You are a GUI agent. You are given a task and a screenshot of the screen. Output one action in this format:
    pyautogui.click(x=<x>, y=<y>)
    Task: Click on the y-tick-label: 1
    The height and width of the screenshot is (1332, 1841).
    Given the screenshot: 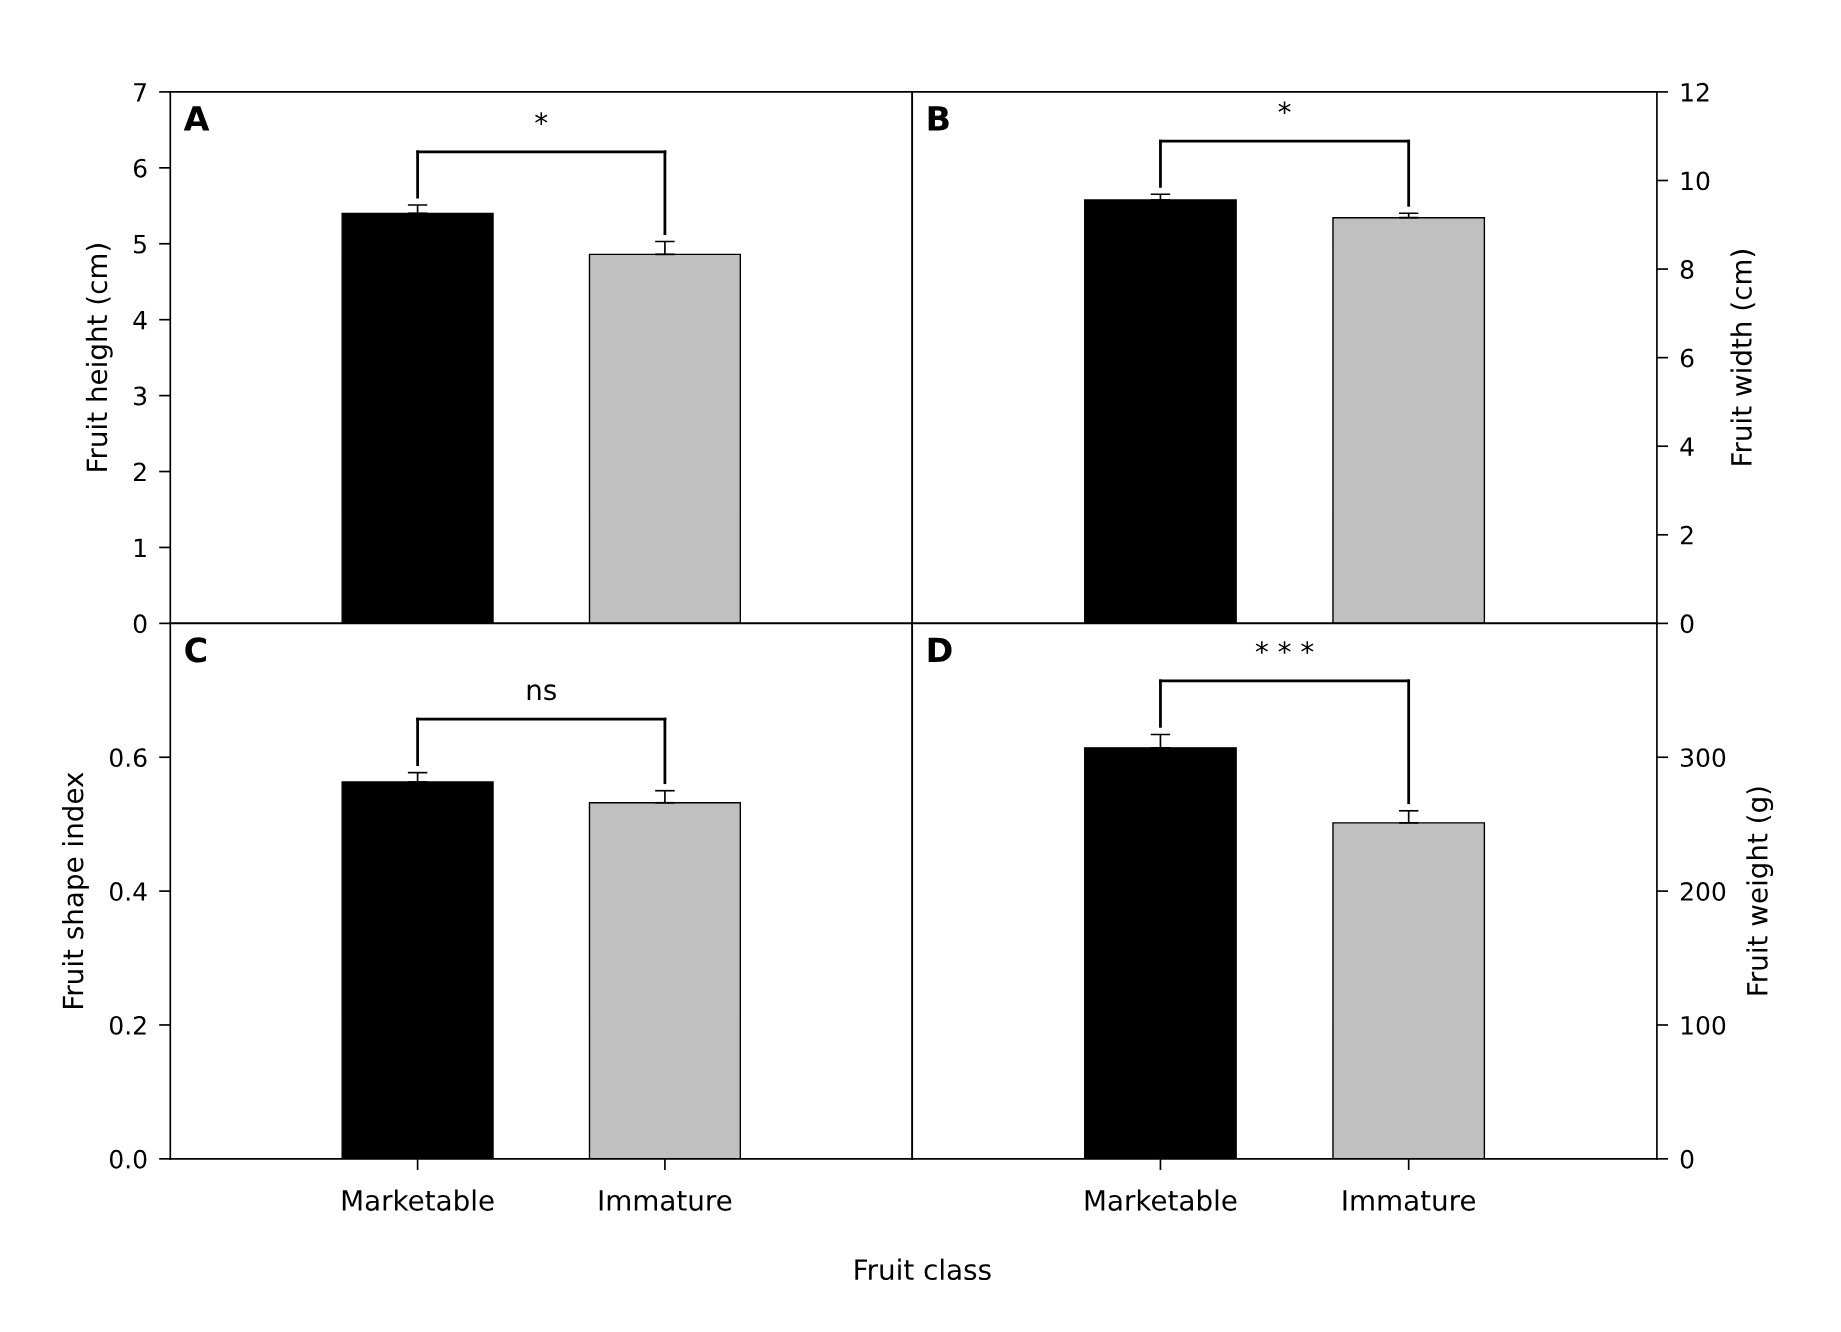 What is the action you would take?
    pyautogui.click(x=140, y=547)
    